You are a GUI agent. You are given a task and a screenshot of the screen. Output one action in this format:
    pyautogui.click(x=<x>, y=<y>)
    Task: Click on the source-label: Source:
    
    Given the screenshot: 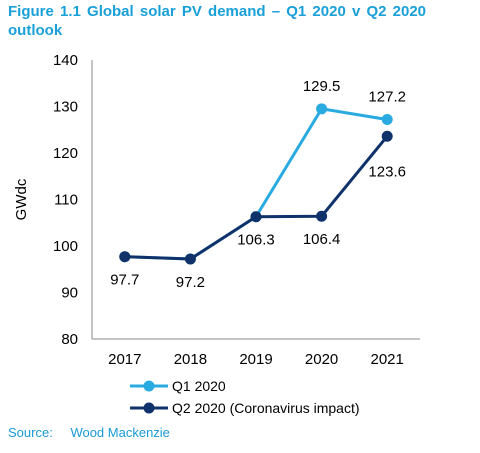 What is the action you would take?
    pyautogui.click(x=30, y=432)
    